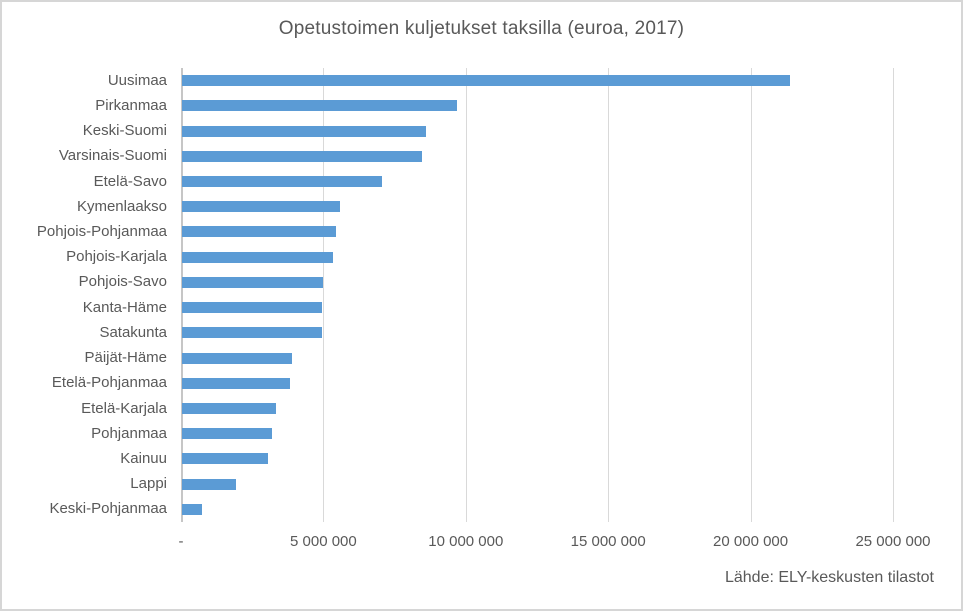  What do you see at coordinates (259, 232) in the screenshot?
I see `bar-pohjois-pohjanmaa` at bounding box center [259, 232].